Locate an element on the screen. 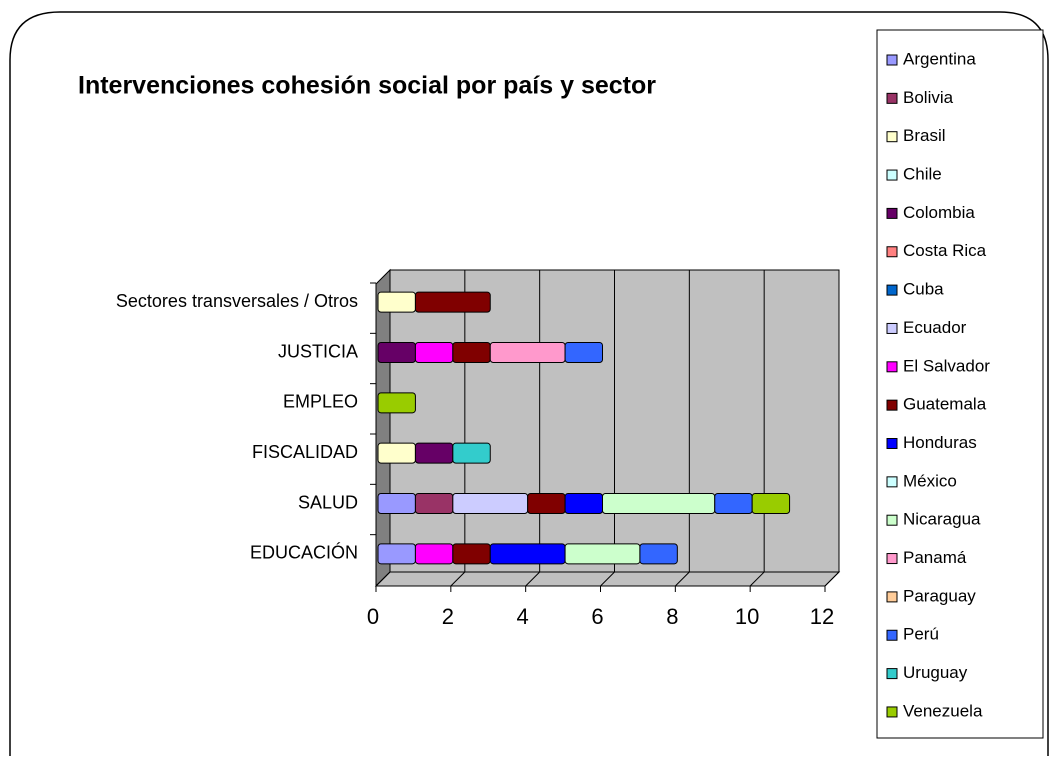 The width and height of the screenshot is (1058, 761). x-tick-label: 8 is located at coordinates (672, 616).